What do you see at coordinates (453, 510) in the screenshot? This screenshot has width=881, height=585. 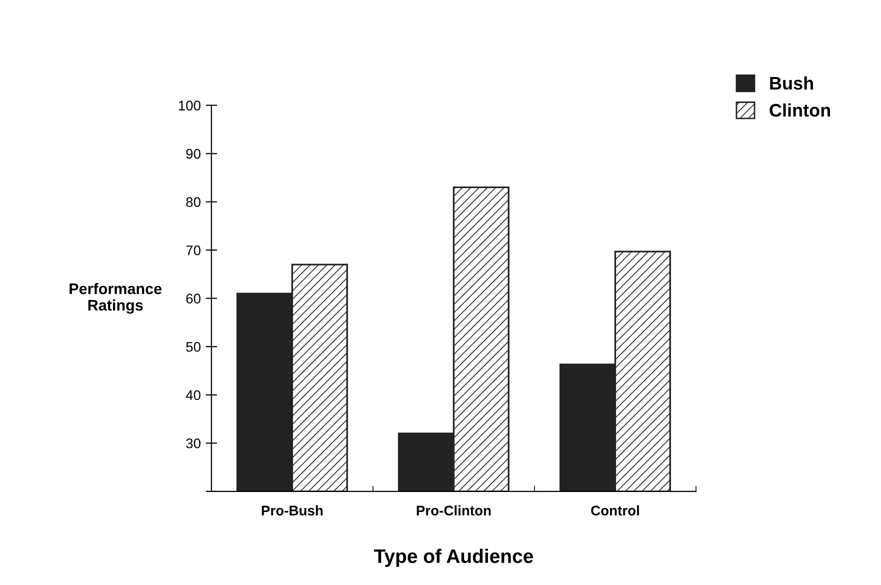 I see `x-tick-label: Pro-Clinton` at bounding box center [453, 510].